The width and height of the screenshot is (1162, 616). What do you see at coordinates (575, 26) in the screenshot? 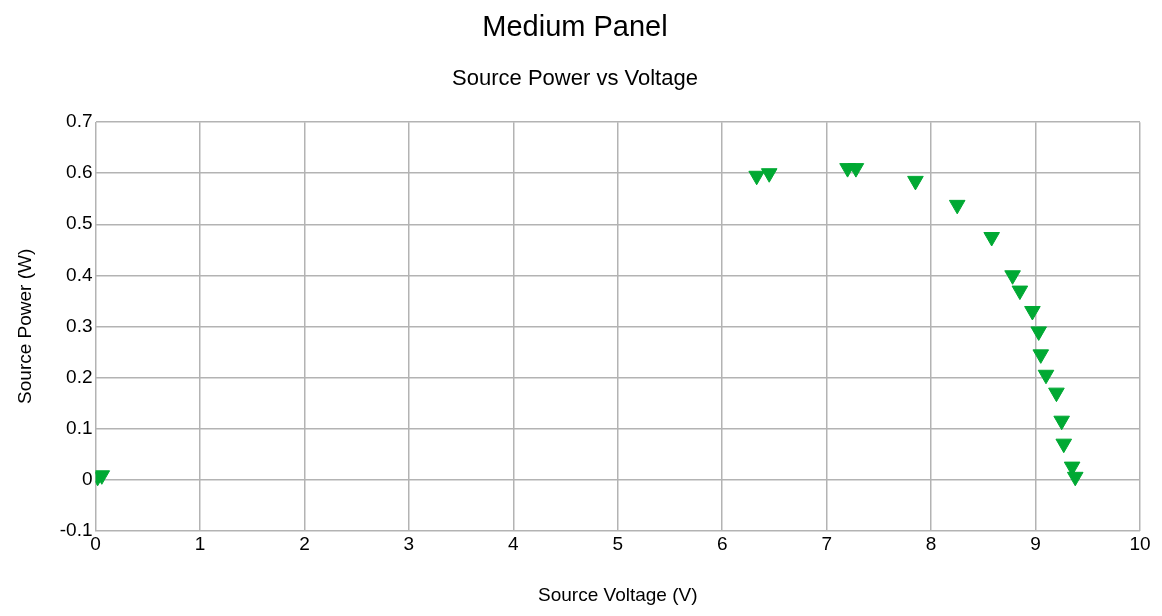
I see `chart-title: Medium Panel` at bounding box center [575, 26].